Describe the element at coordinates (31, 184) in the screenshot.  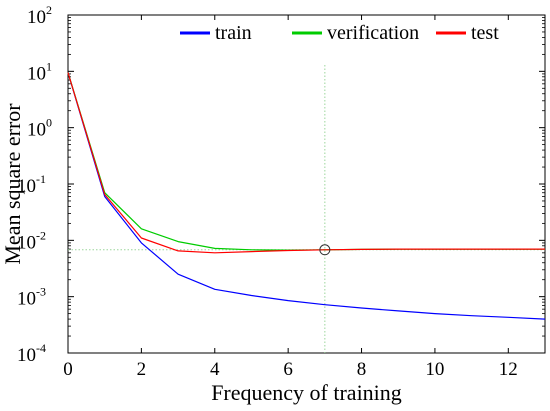
I see `y-tick-label: 10⁻¹` at that location.